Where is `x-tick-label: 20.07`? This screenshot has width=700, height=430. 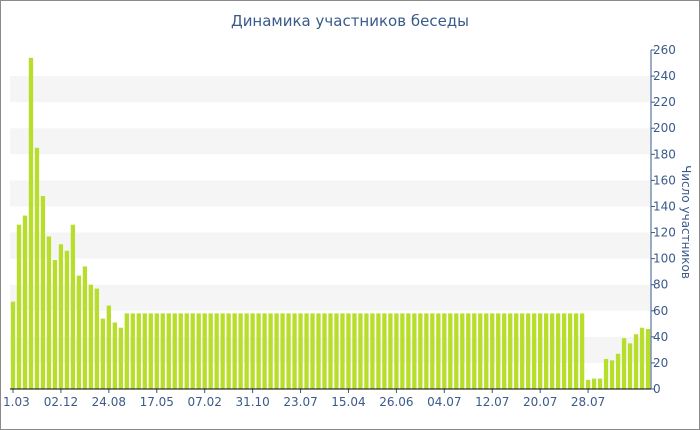
x-tick-label: 20.07 is located at coordinates (540, 402).